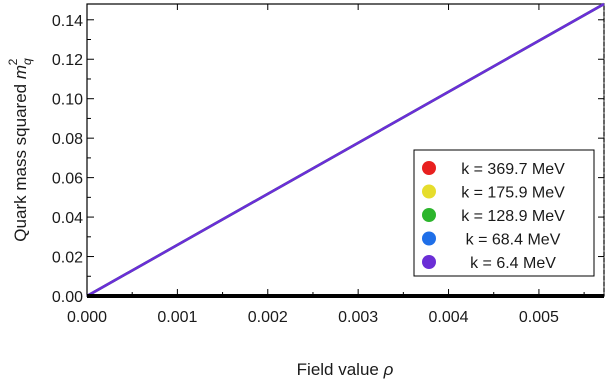 The width and height of the screenshot is (606, 390). What do you see at coordinates (67, 60) in the screenshot?
I see `y-tick-label: 0.12` at bounding box center [67, 60].